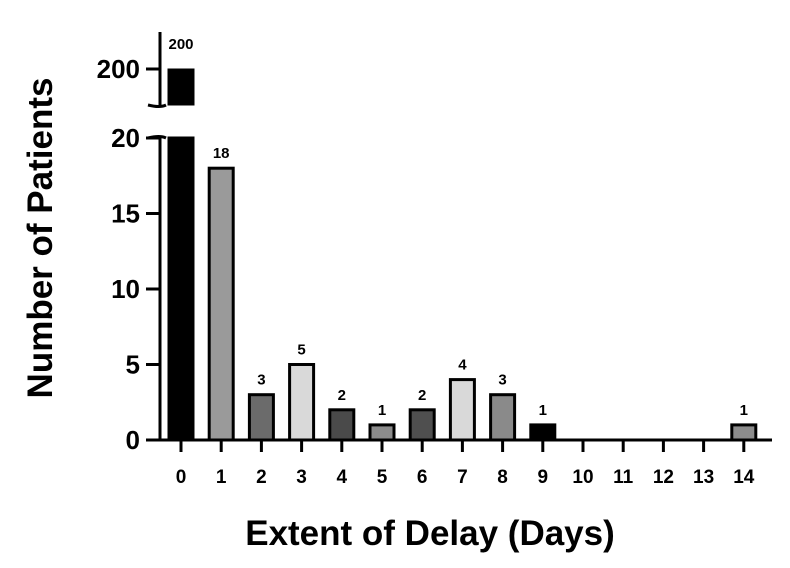 The height and width of the screenshot is (568, 790). I want to click on x-tick-label: 11, so click(623, 477).